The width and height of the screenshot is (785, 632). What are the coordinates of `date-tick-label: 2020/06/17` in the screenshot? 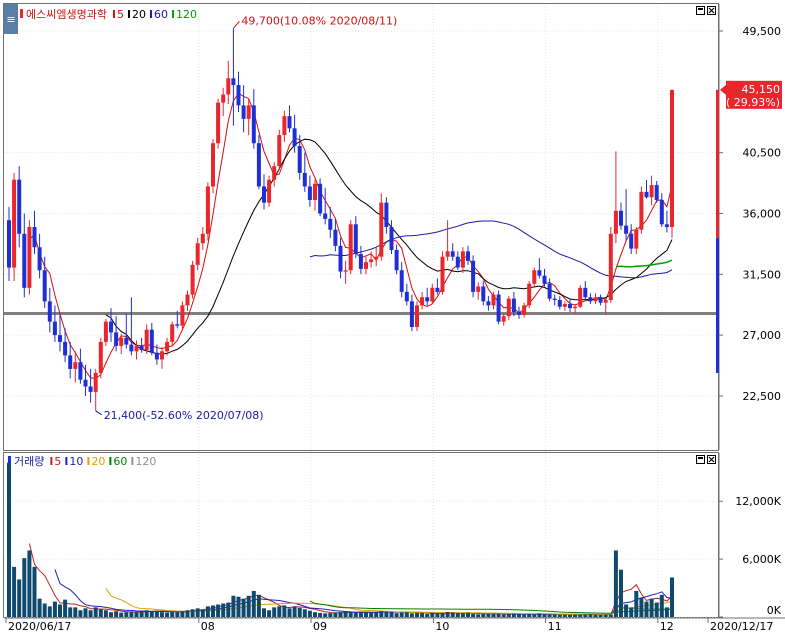 It's located at (39, 626).